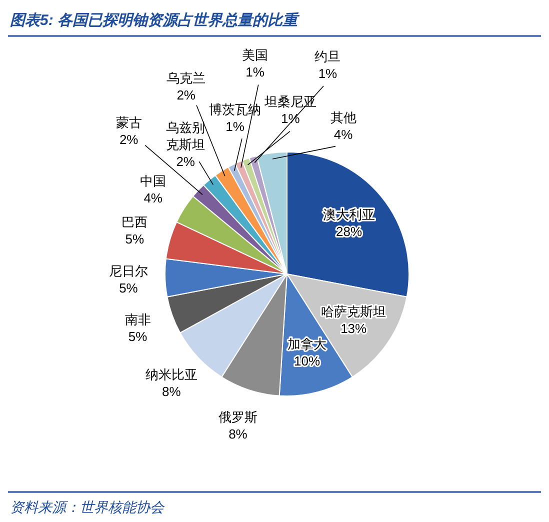 This screenshot has width=549, height=522. What do you see at coordinates (307, 344) in the screenshot?
I see `slice-label: 加拿大` at bounding box center [307, 344].